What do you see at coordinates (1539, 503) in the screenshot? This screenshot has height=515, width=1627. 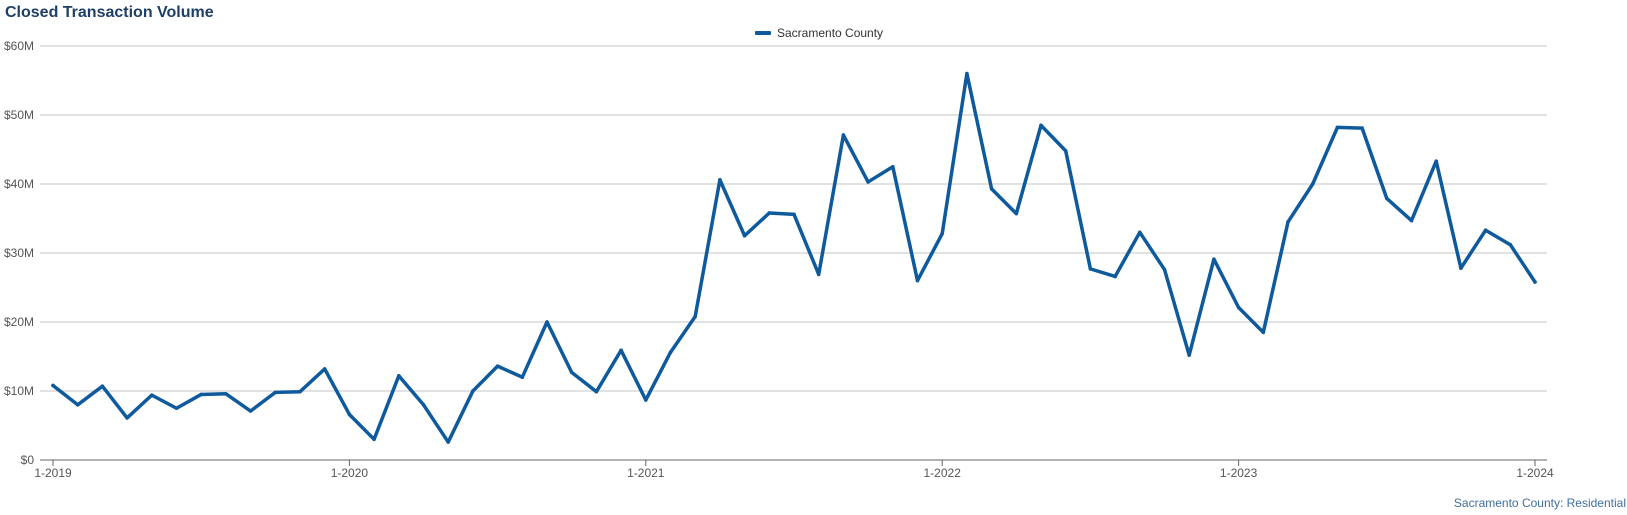 I see `chart-footer: Sacramento County: Residential` at bounding box center [1539, 503].